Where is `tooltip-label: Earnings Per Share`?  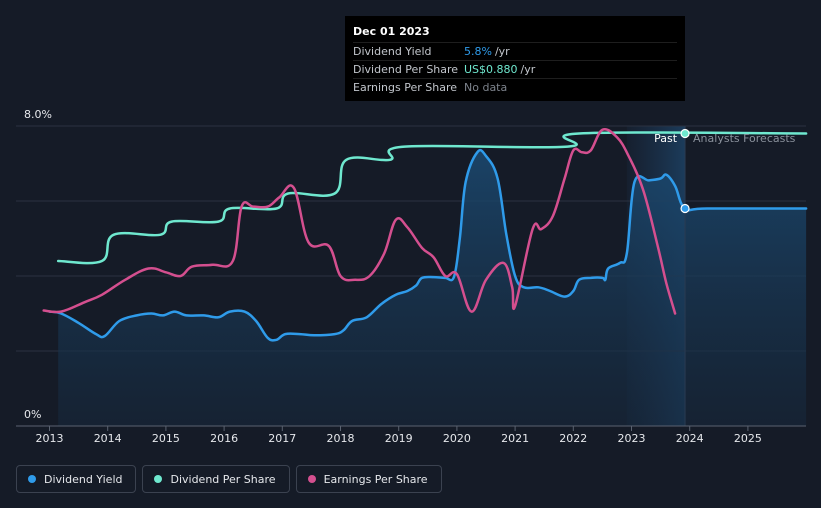
tooltip-label: Earnings Per Share is located at coordinates (405, 87).